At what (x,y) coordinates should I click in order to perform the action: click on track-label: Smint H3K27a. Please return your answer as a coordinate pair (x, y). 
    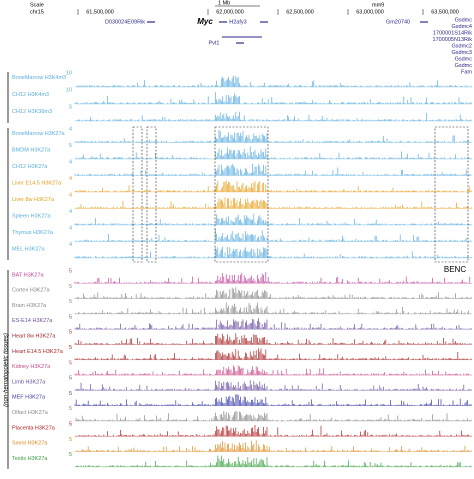
    Looking at the image, I should click on (30, 444).